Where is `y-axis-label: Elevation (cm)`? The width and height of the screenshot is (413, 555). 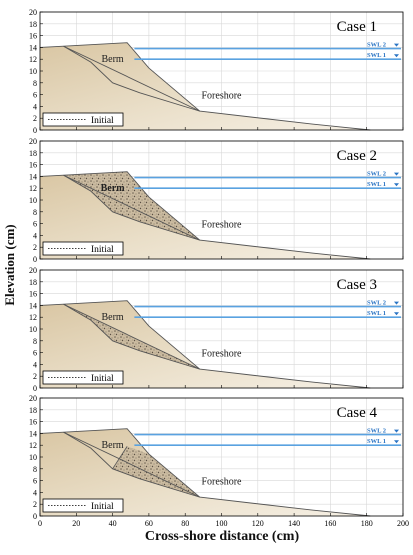 y-axis-label: Elevation (cm) is located at coordinates (9, 264).